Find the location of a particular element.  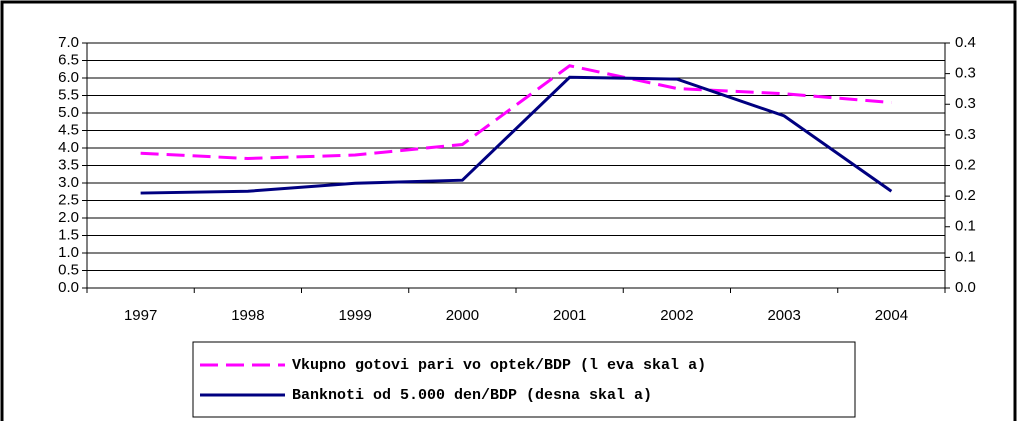

legend-box is located at coordinates (524, 379).